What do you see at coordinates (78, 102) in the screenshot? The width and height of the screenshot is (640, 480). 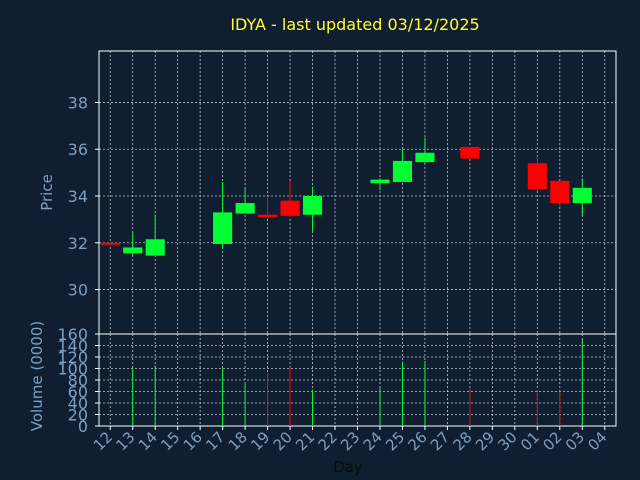 I see `price-y-tick-label: 38` at bounding box center [78, 102].